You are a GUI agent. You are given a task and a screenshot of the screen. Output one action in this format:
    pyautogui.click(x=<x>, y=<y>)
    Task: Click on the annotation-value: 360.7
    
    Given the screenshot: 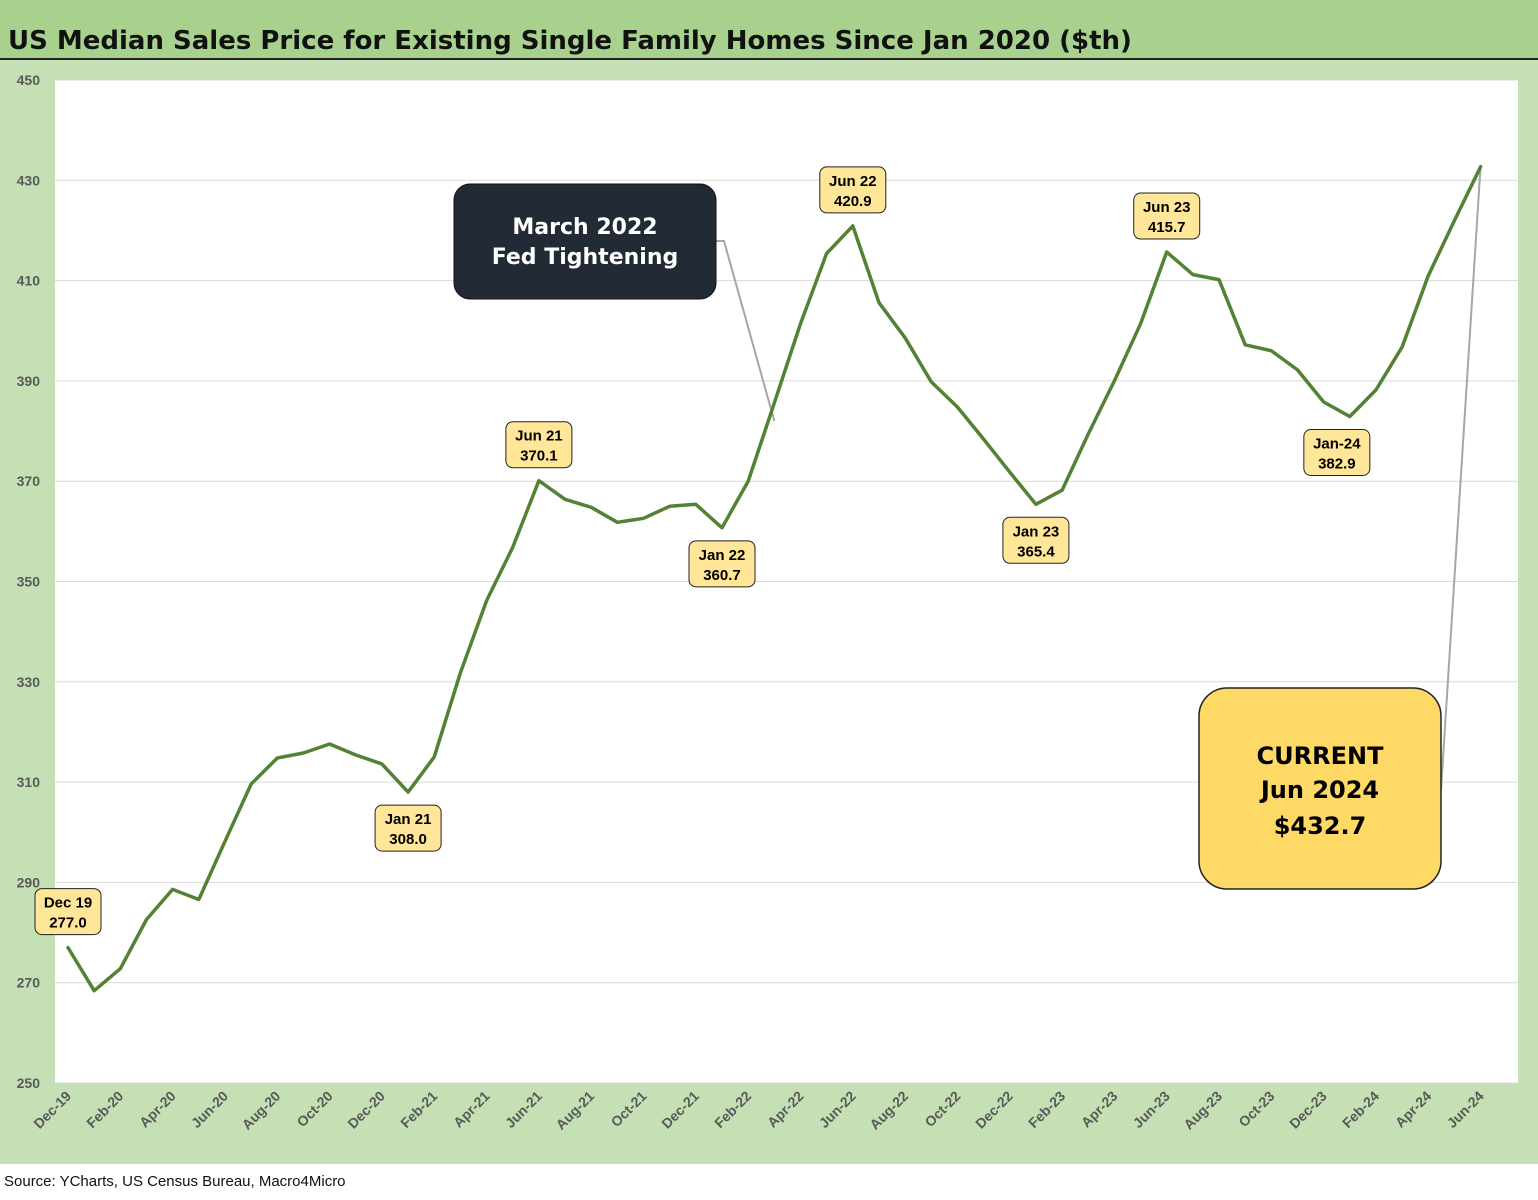 What is the action you would take?
    pyautogui.click(x=722, y=575)
    